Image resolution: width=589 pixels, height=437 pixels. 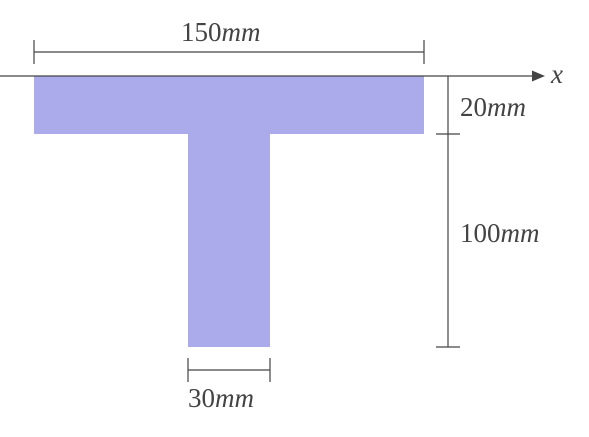 I want to click on flange, so click(x=229, y=105).